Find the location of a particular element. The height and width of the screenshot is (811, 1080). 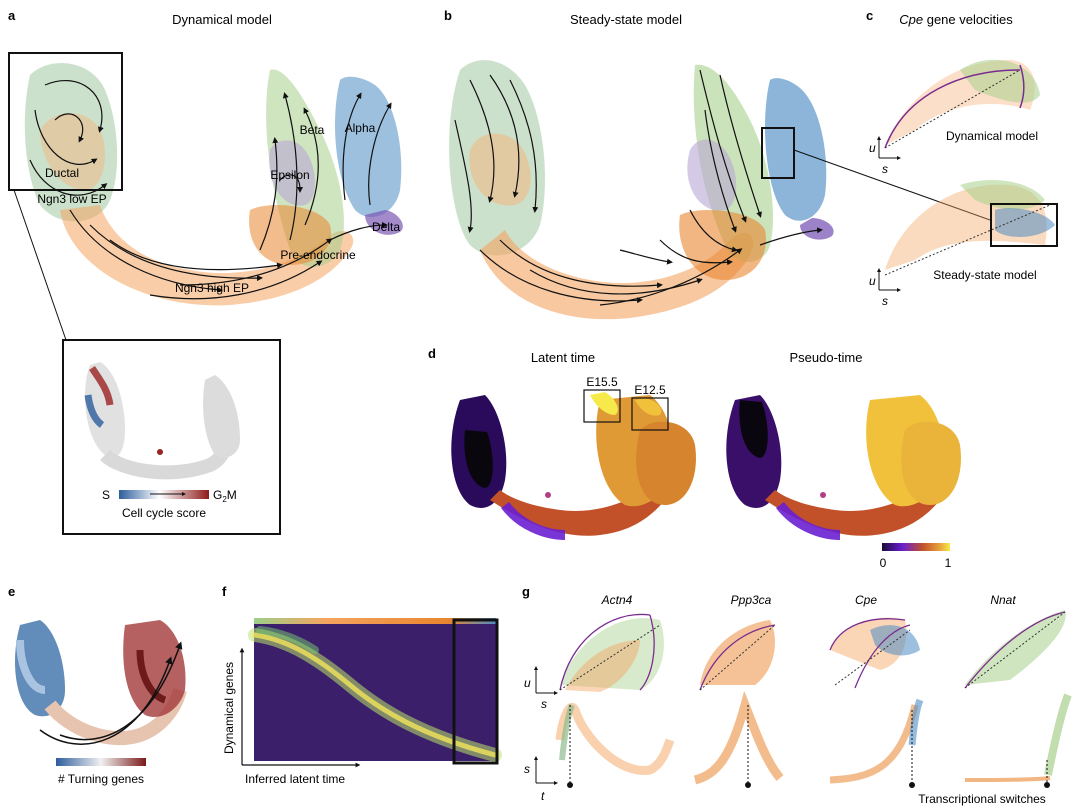

cluster-label-beta: Beta is located at coordinates (312, 130).